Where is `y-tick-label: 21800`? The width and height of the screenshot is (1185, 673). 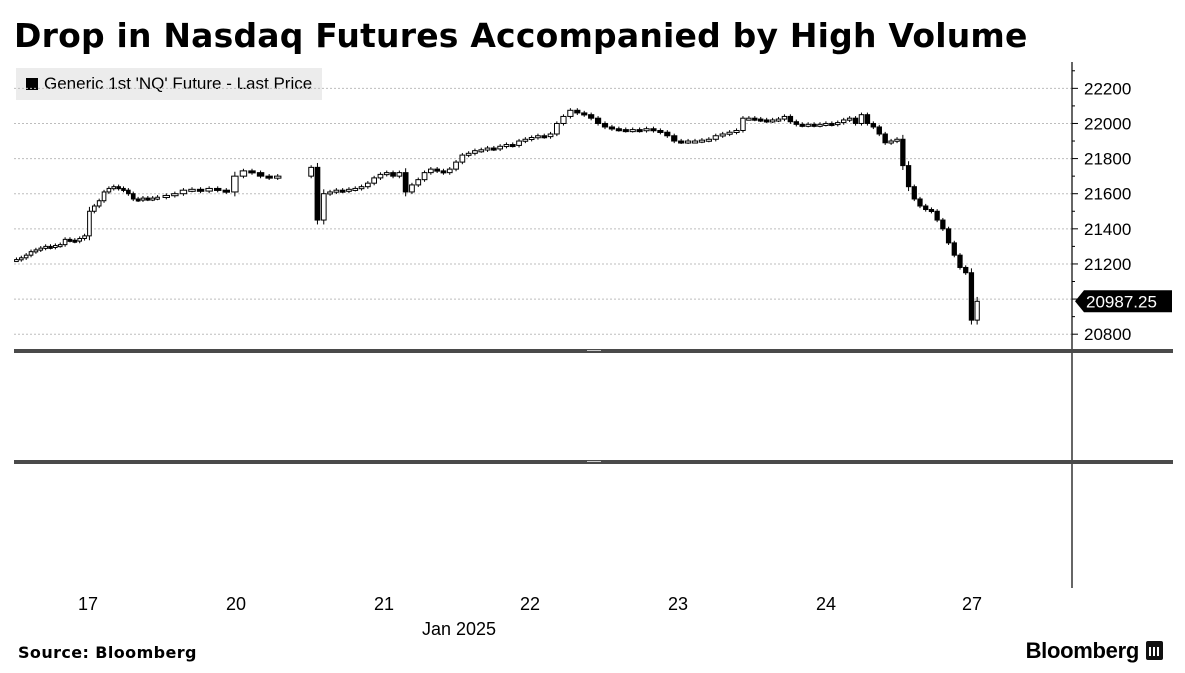
y-tick-label: 21800 is located at coordinates (1107, 159).